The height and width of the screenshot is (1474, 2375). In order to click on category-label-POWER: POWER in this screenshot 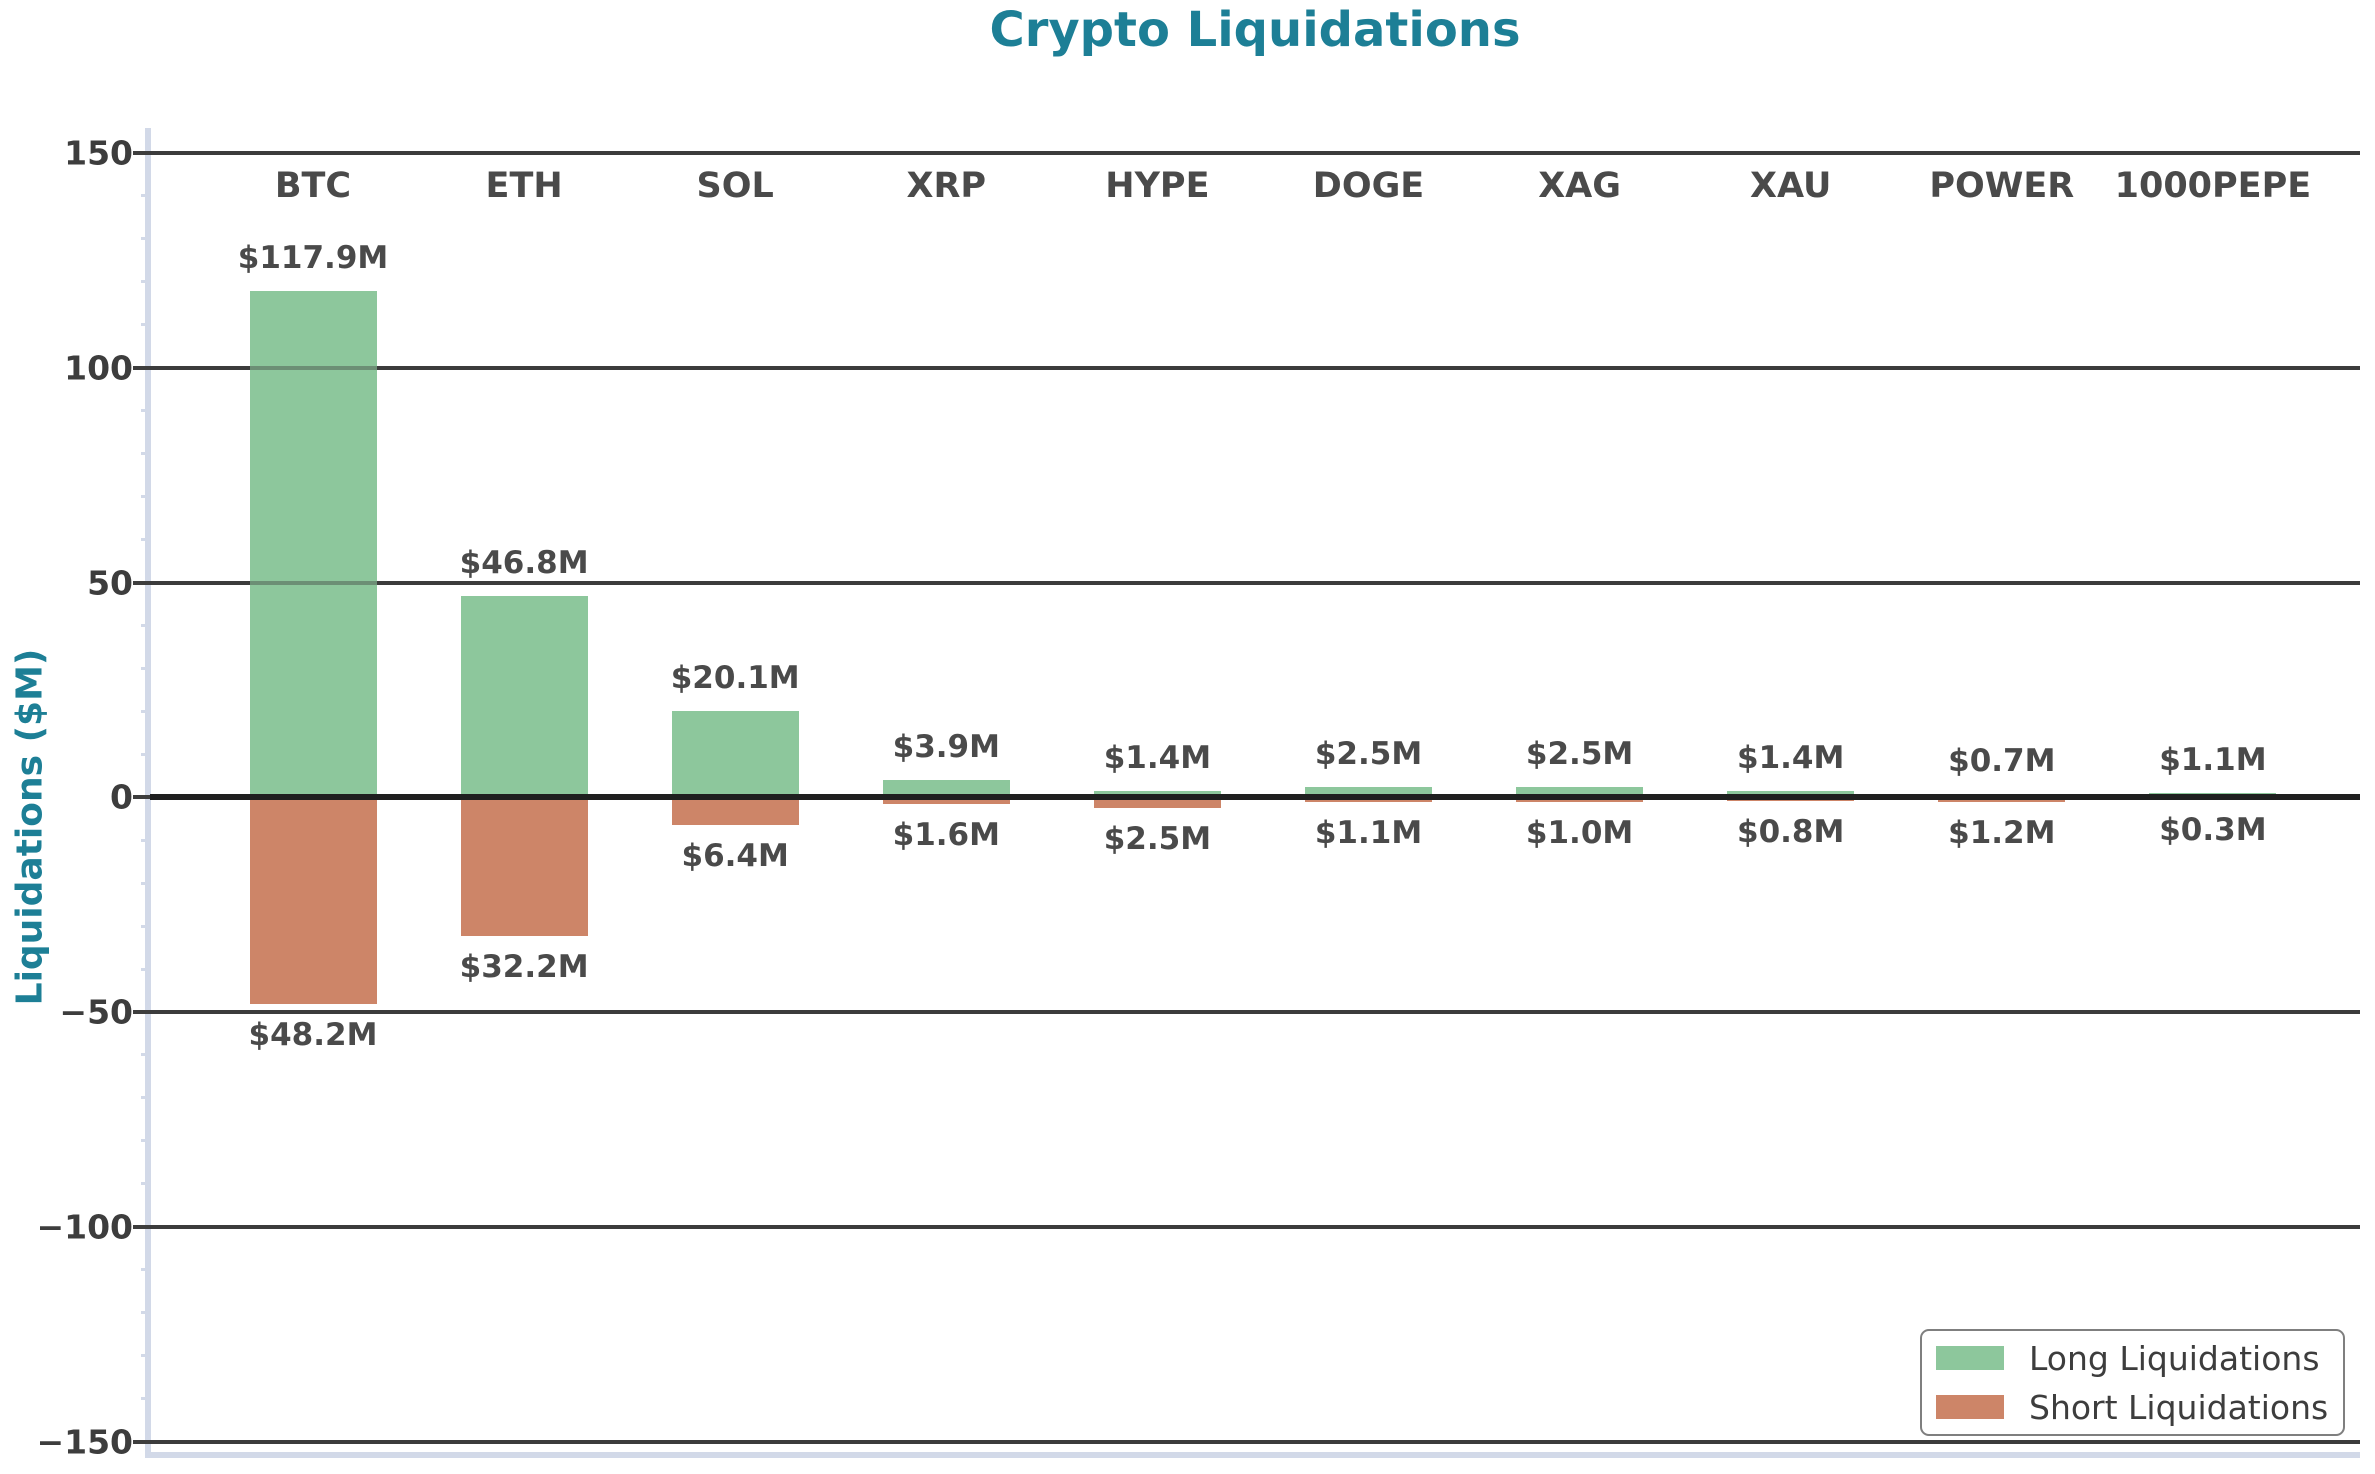, I will do `click(2002, 186)`.